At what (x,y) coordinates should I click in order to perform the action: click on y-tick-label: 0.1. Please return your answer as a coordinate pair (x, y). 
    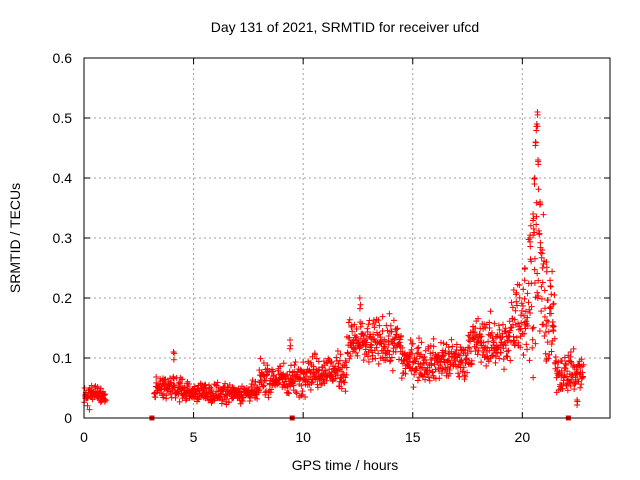
    Looking at the image, I should click on (63, 358).